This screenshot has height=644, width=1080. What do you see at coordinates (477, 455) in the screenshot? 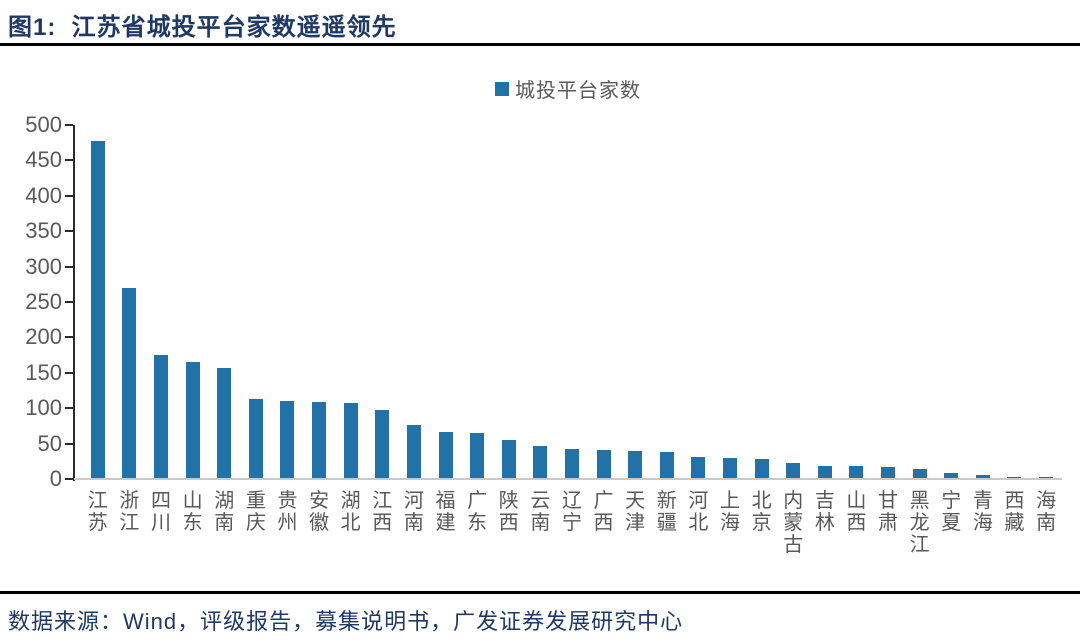
I see `bar-广东` at bounding box center [477, 455].